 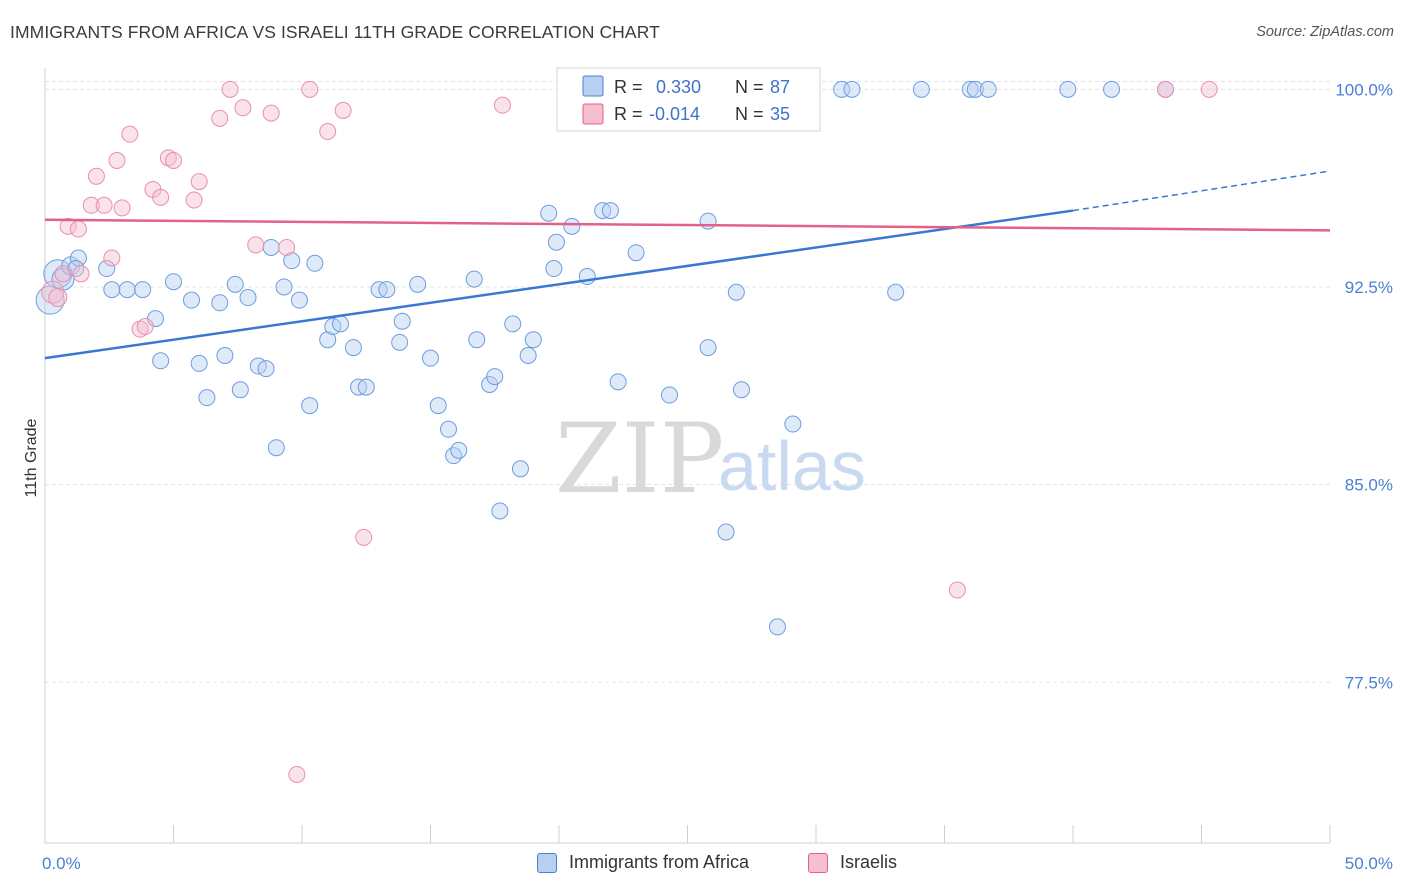 What do you see at coordinates (749, 114) in the screenshot?
I see `legend-n-label-pink: N =` at bounding box center [749, 114].